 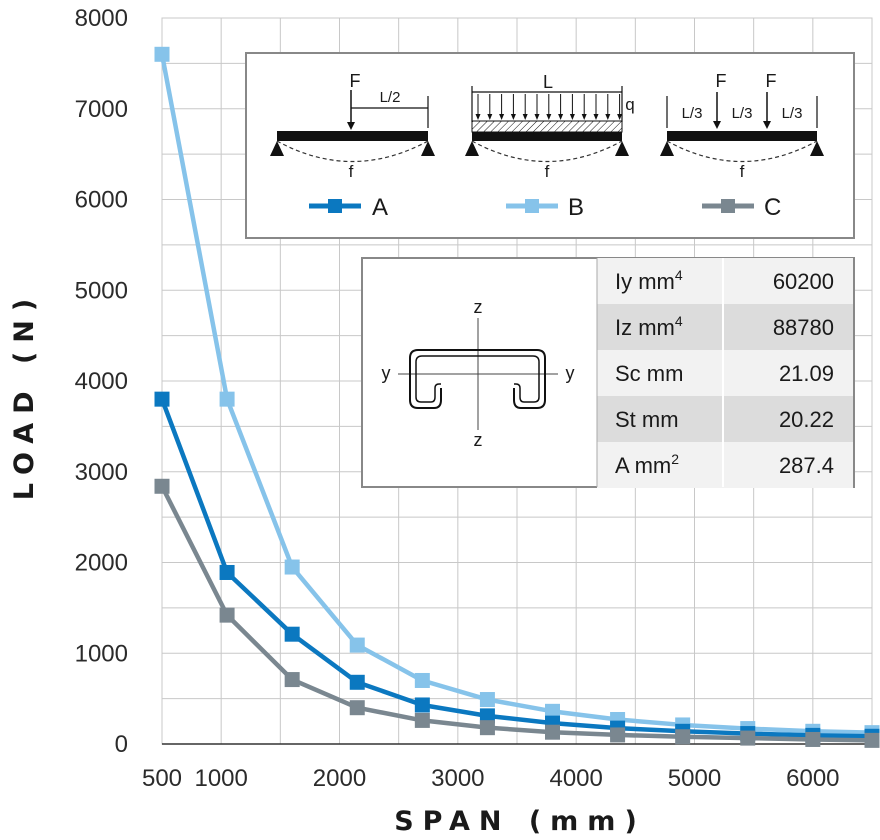 What do you see at coordinates (806, 373) in the screenshot?
I see `property-value: 21.09` at bounding box center [806, 373].